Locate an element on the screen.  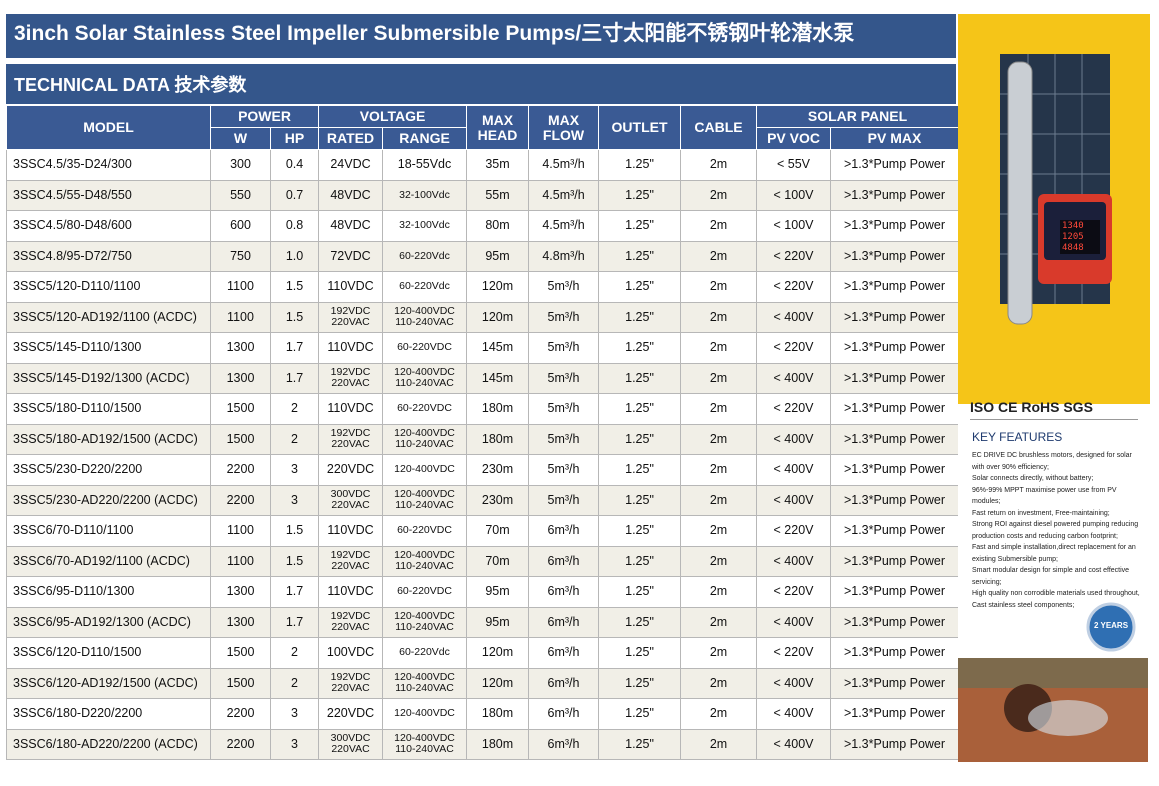
header: VOLTAGE is located at coordinates (393, 116).